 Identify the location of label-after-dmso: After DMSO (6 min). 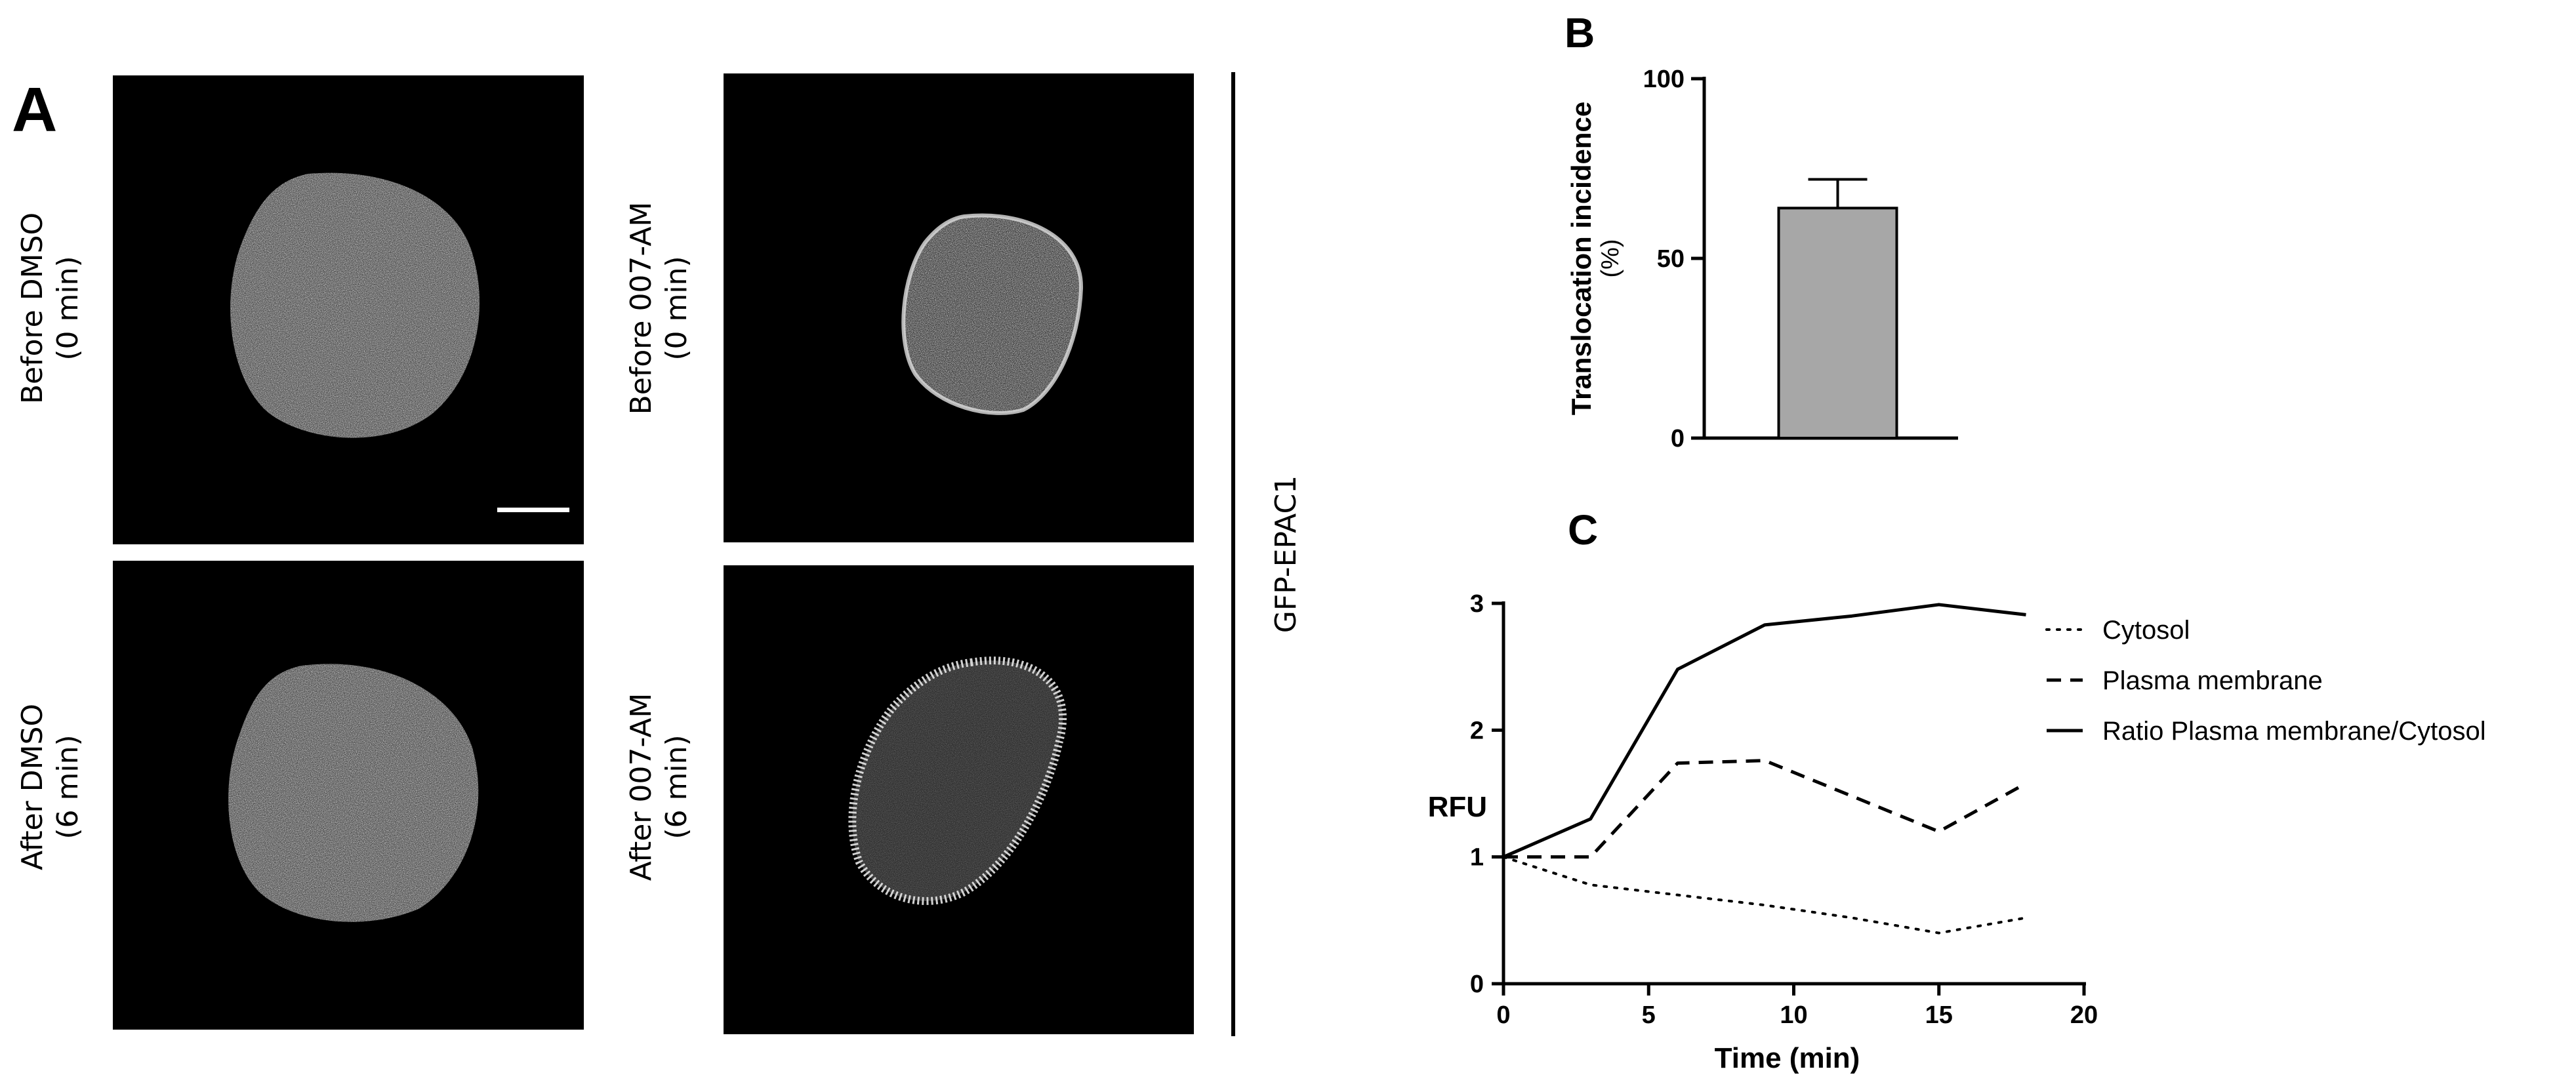
(50, 787).